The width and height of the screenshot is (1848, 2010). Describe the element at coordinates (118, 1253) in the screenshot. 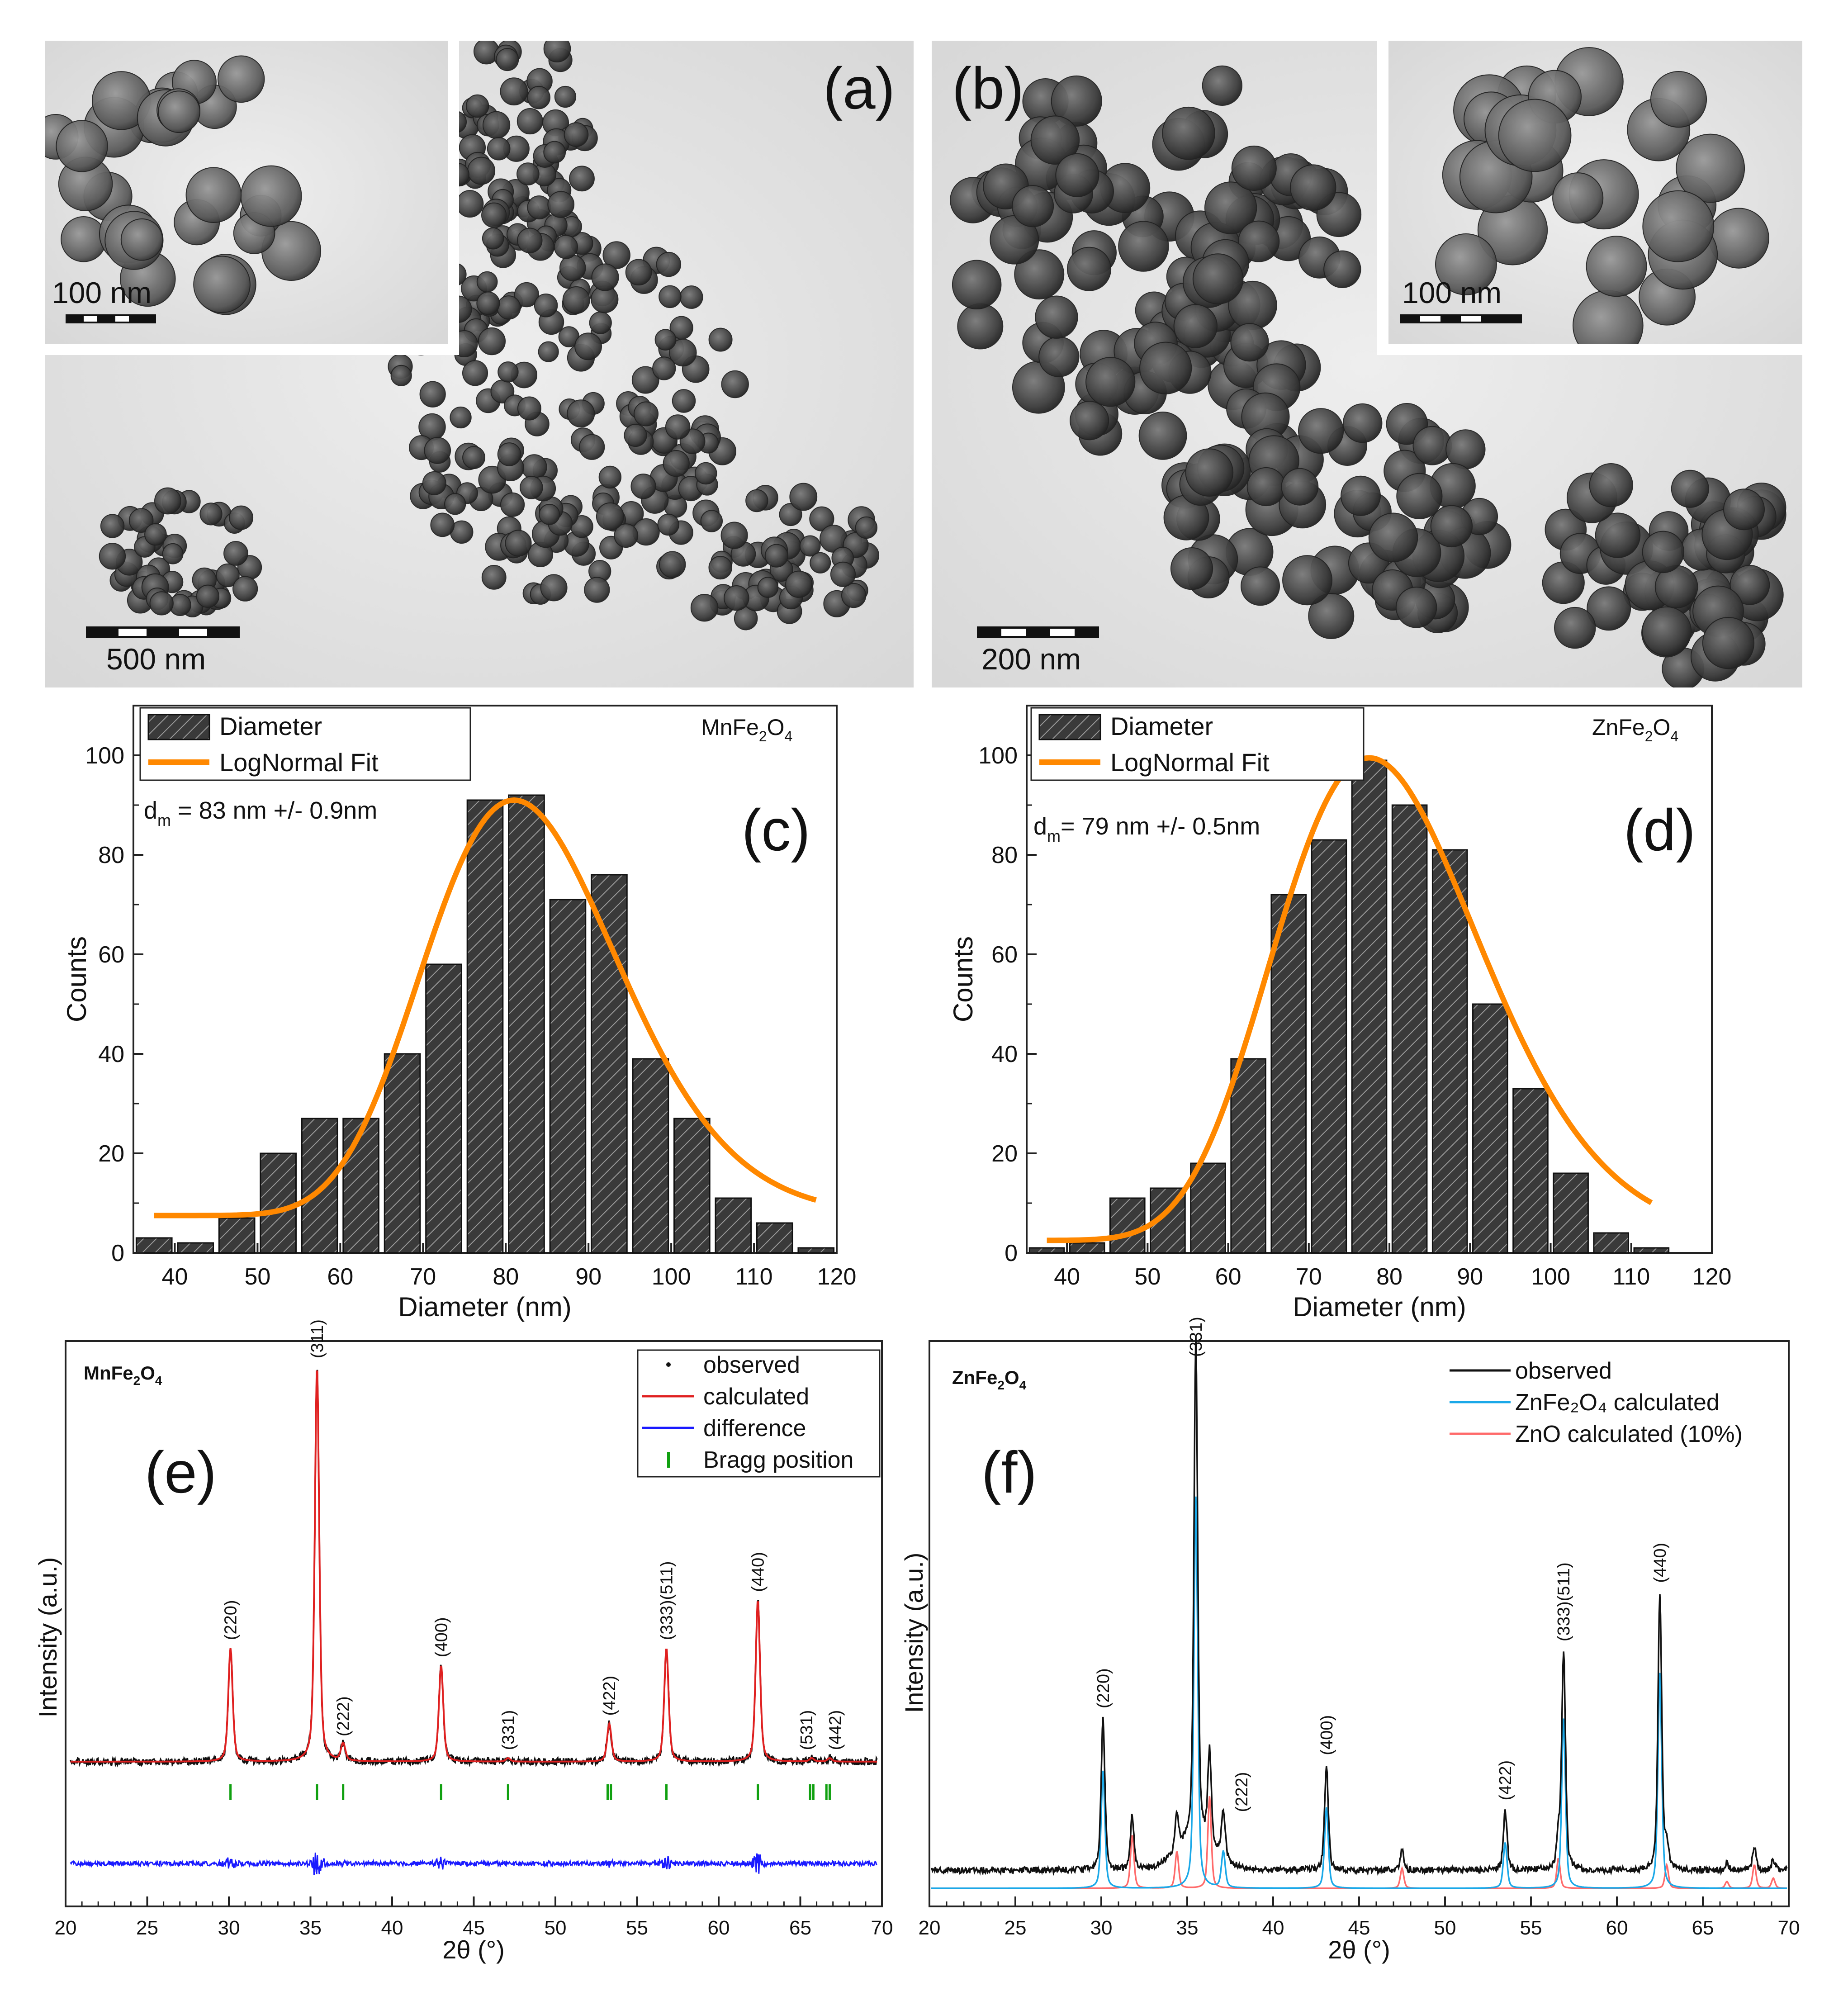

I see `histogram-c-ytick-label: 0` at that location.